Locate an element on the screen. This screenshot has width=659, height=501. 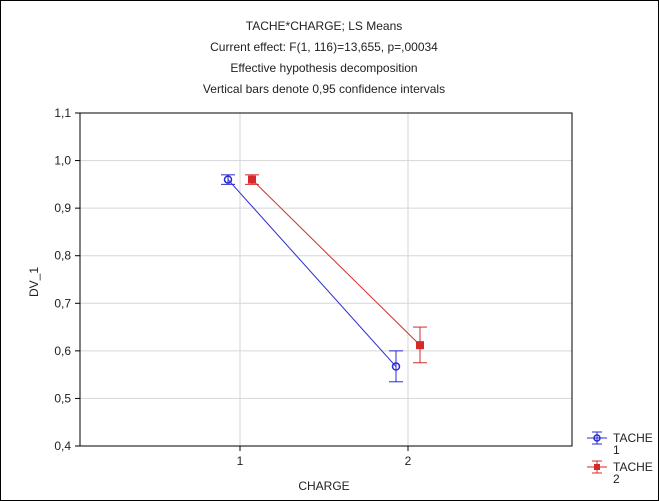
y-axis-label: DV_1 is located at coordinates (34, 282).